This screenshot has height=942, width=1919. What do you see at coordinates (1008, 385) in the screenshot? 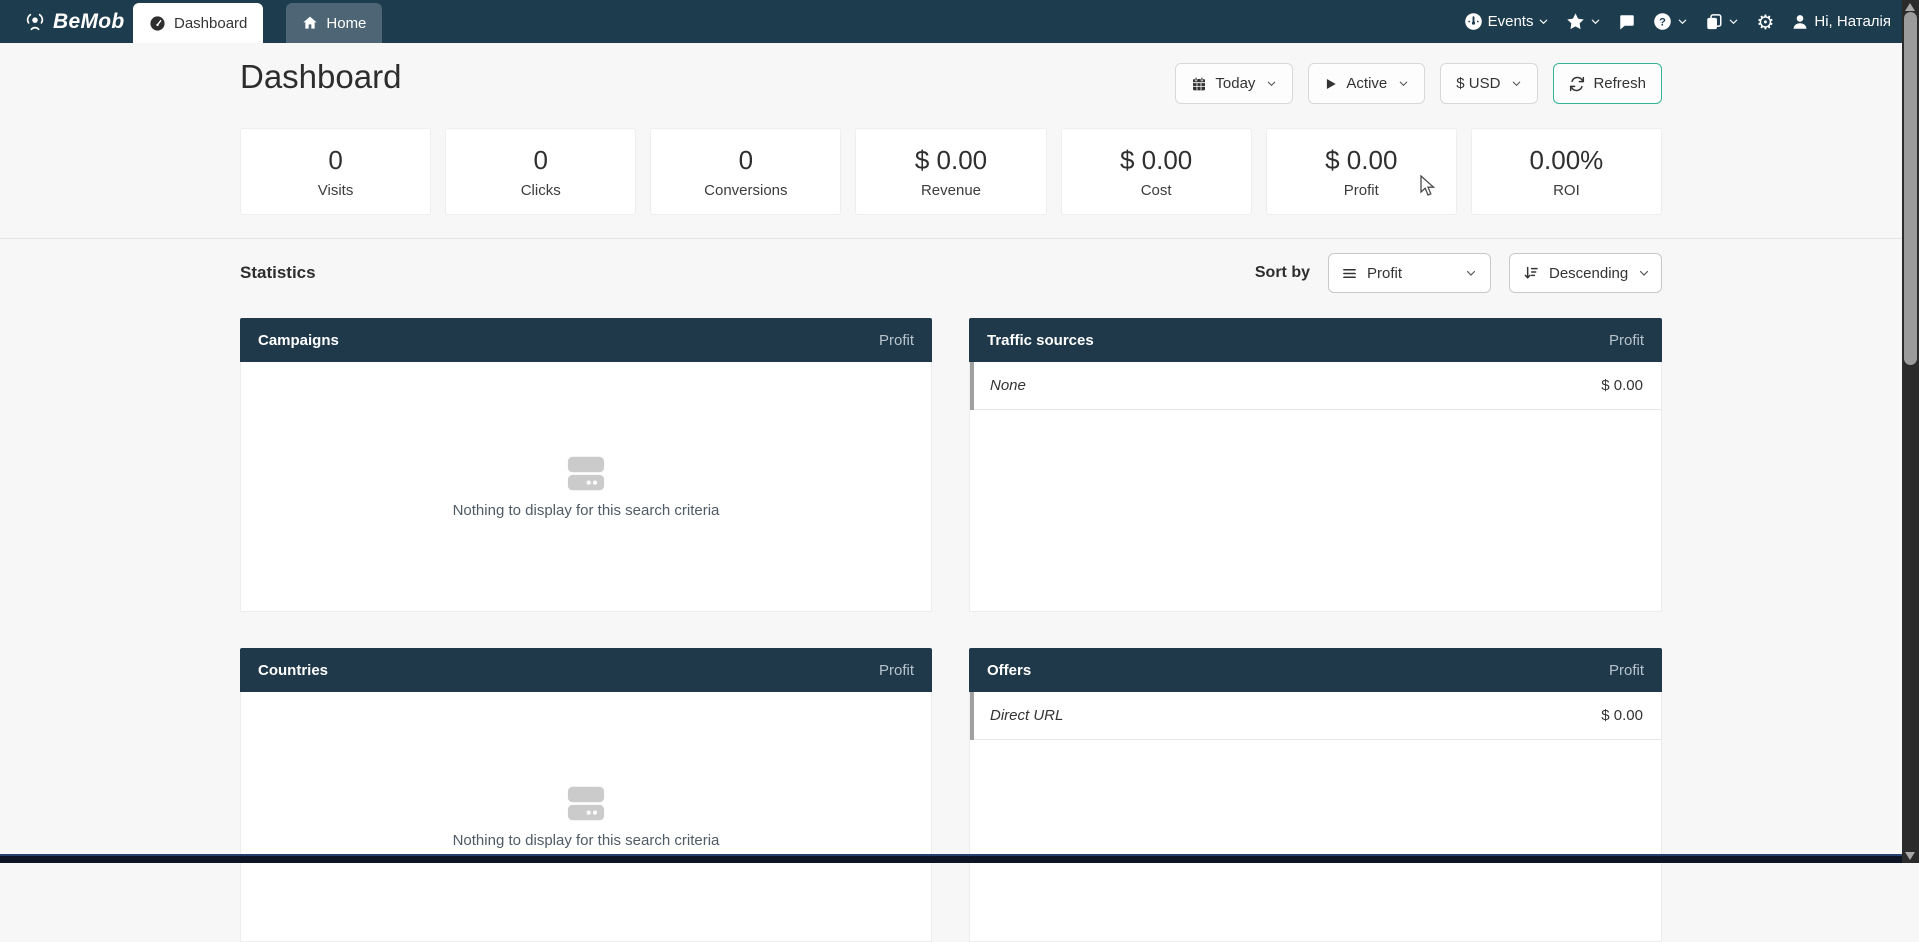
I see `row-name: None` at bounding box center [1008, 385].